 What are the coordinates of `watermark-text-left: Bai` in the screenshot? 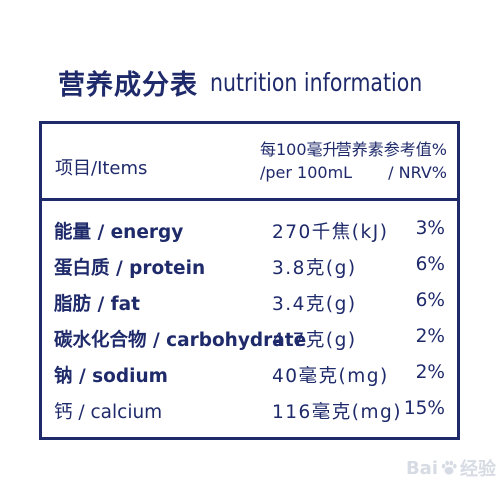 It's located at (421, 468).